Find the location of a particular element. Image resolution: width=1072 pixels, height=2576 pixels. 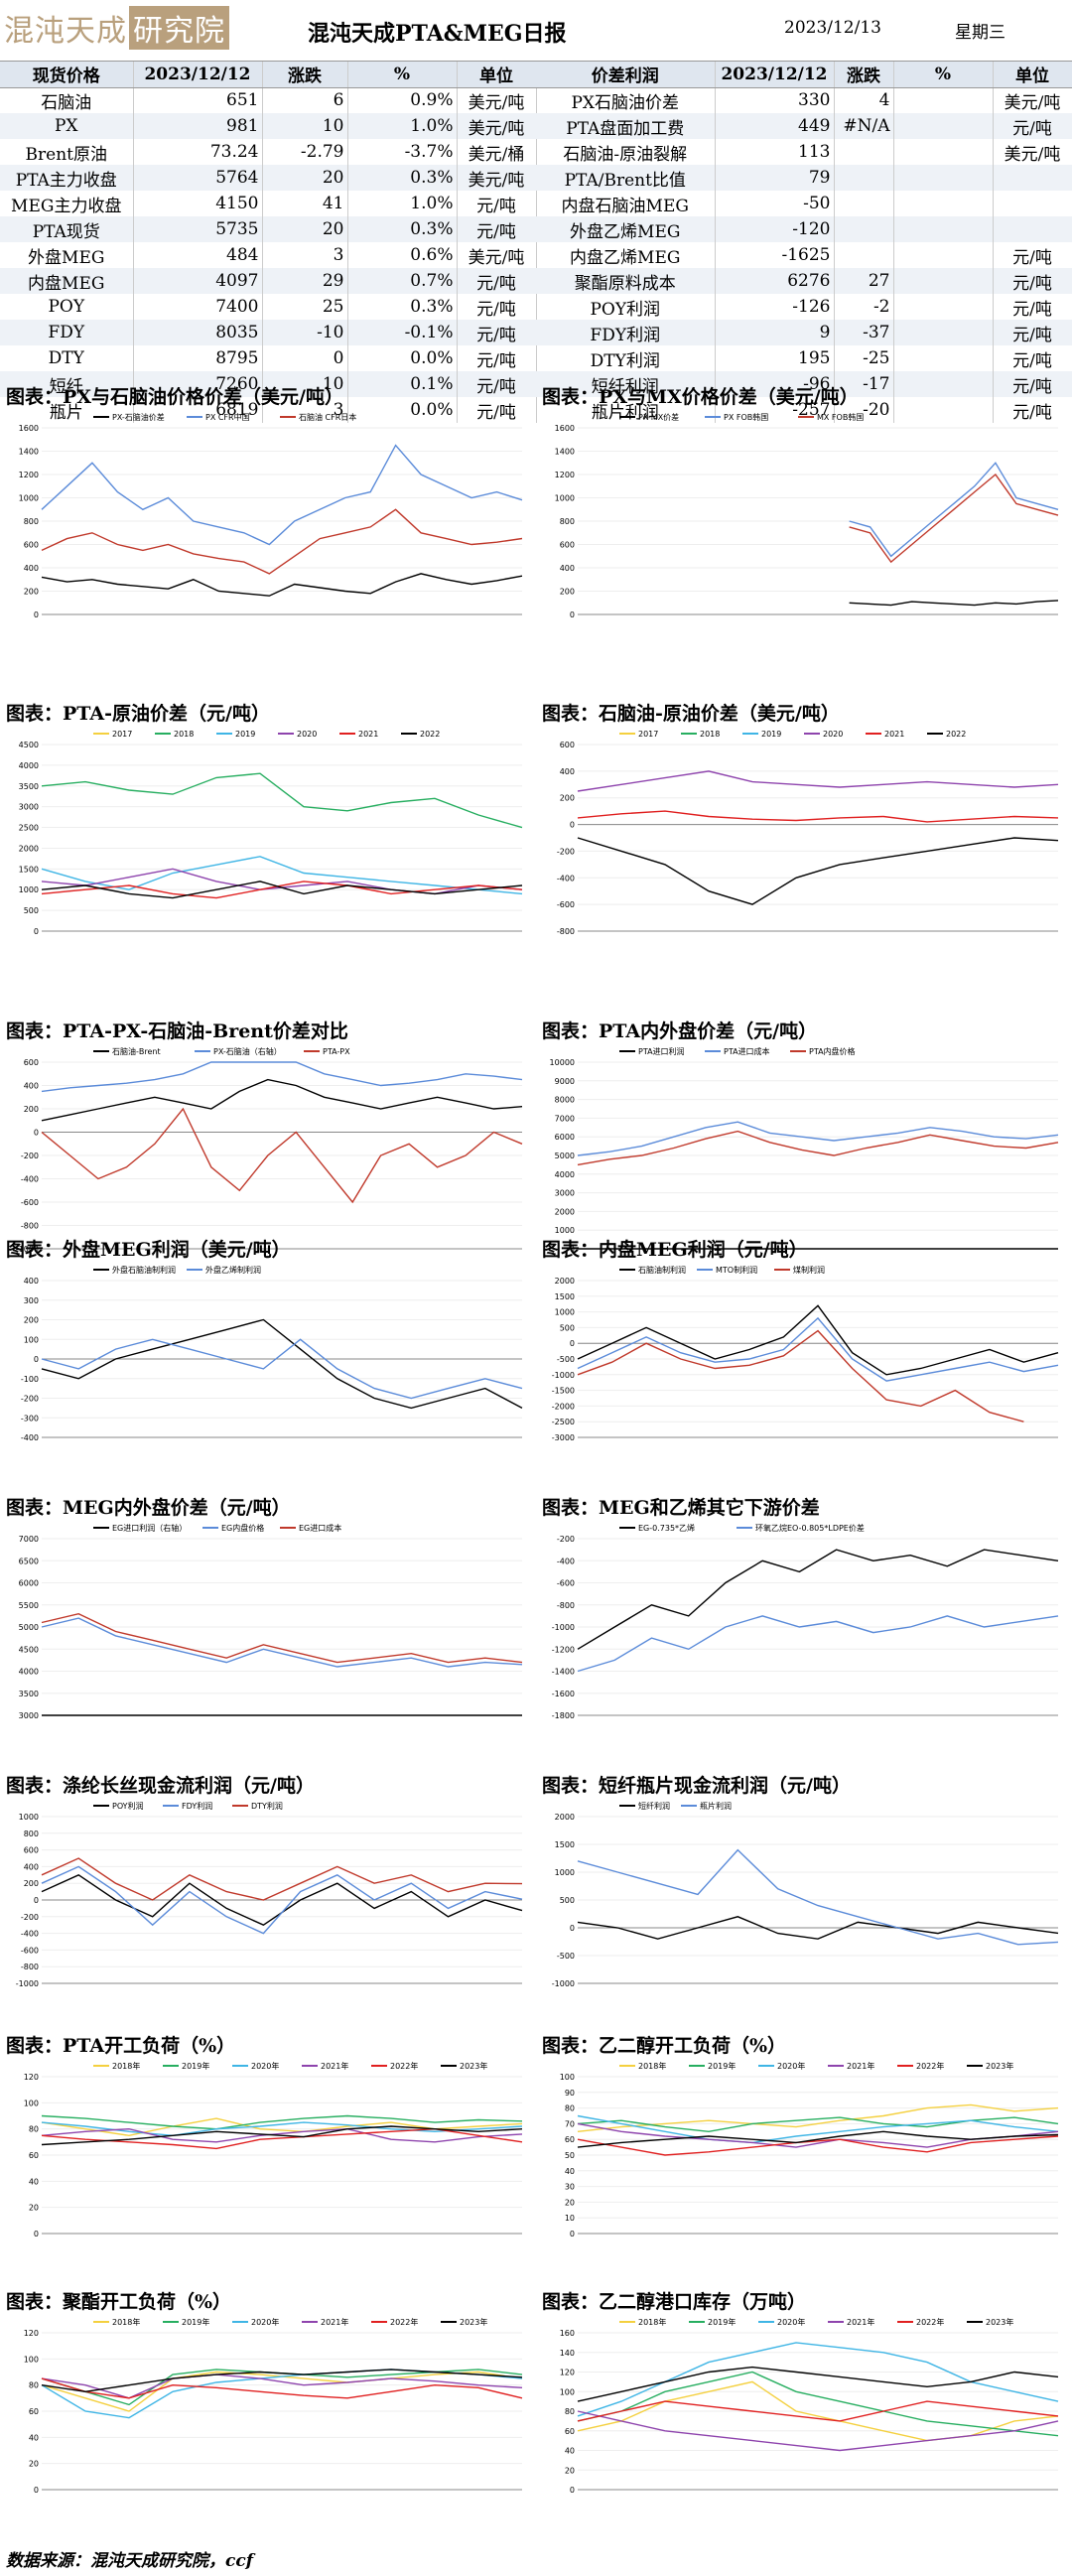

y-tick-label: 10 is located at coordinates (570, 2218).